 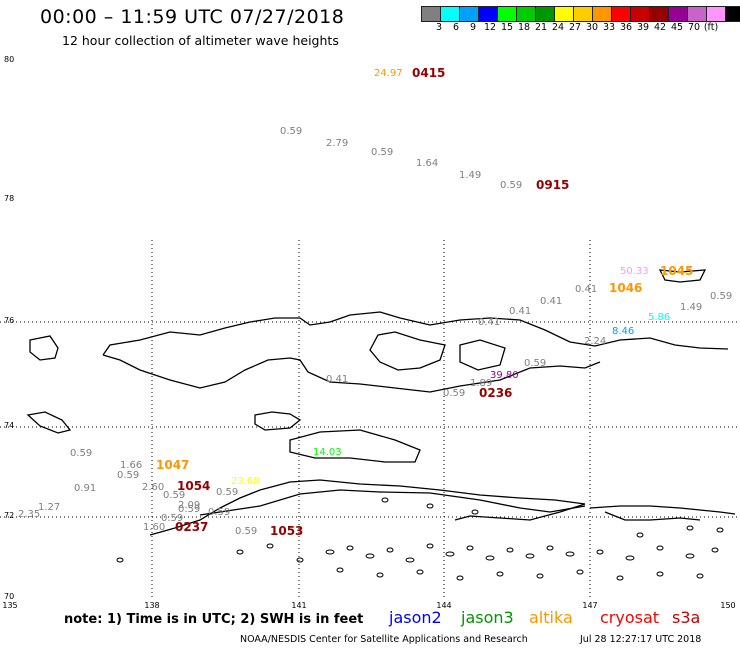 What do you see at coordinates (504, 375) in the screenshot?
I see `wave-height-value: 39.80` at bounding box center [504, 375].